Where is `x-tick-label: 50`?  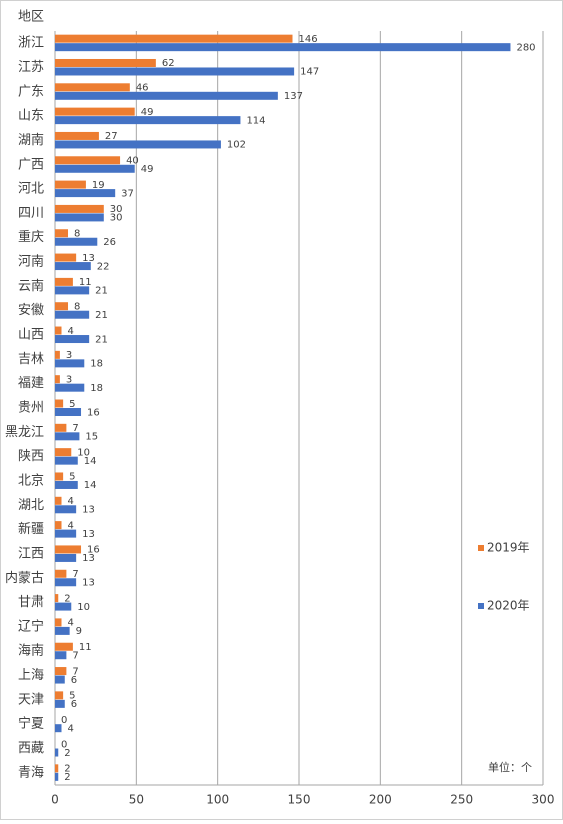 x-tick-label: 50 is located at coordinates (136, 800).